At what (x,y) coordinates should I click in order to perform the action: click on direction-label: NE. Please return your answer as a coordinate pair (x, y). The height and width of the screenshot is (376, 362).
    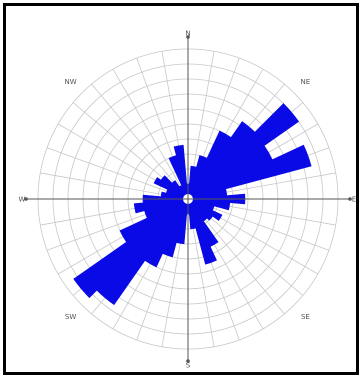
    Looking at the image, I should click on (306, 82).